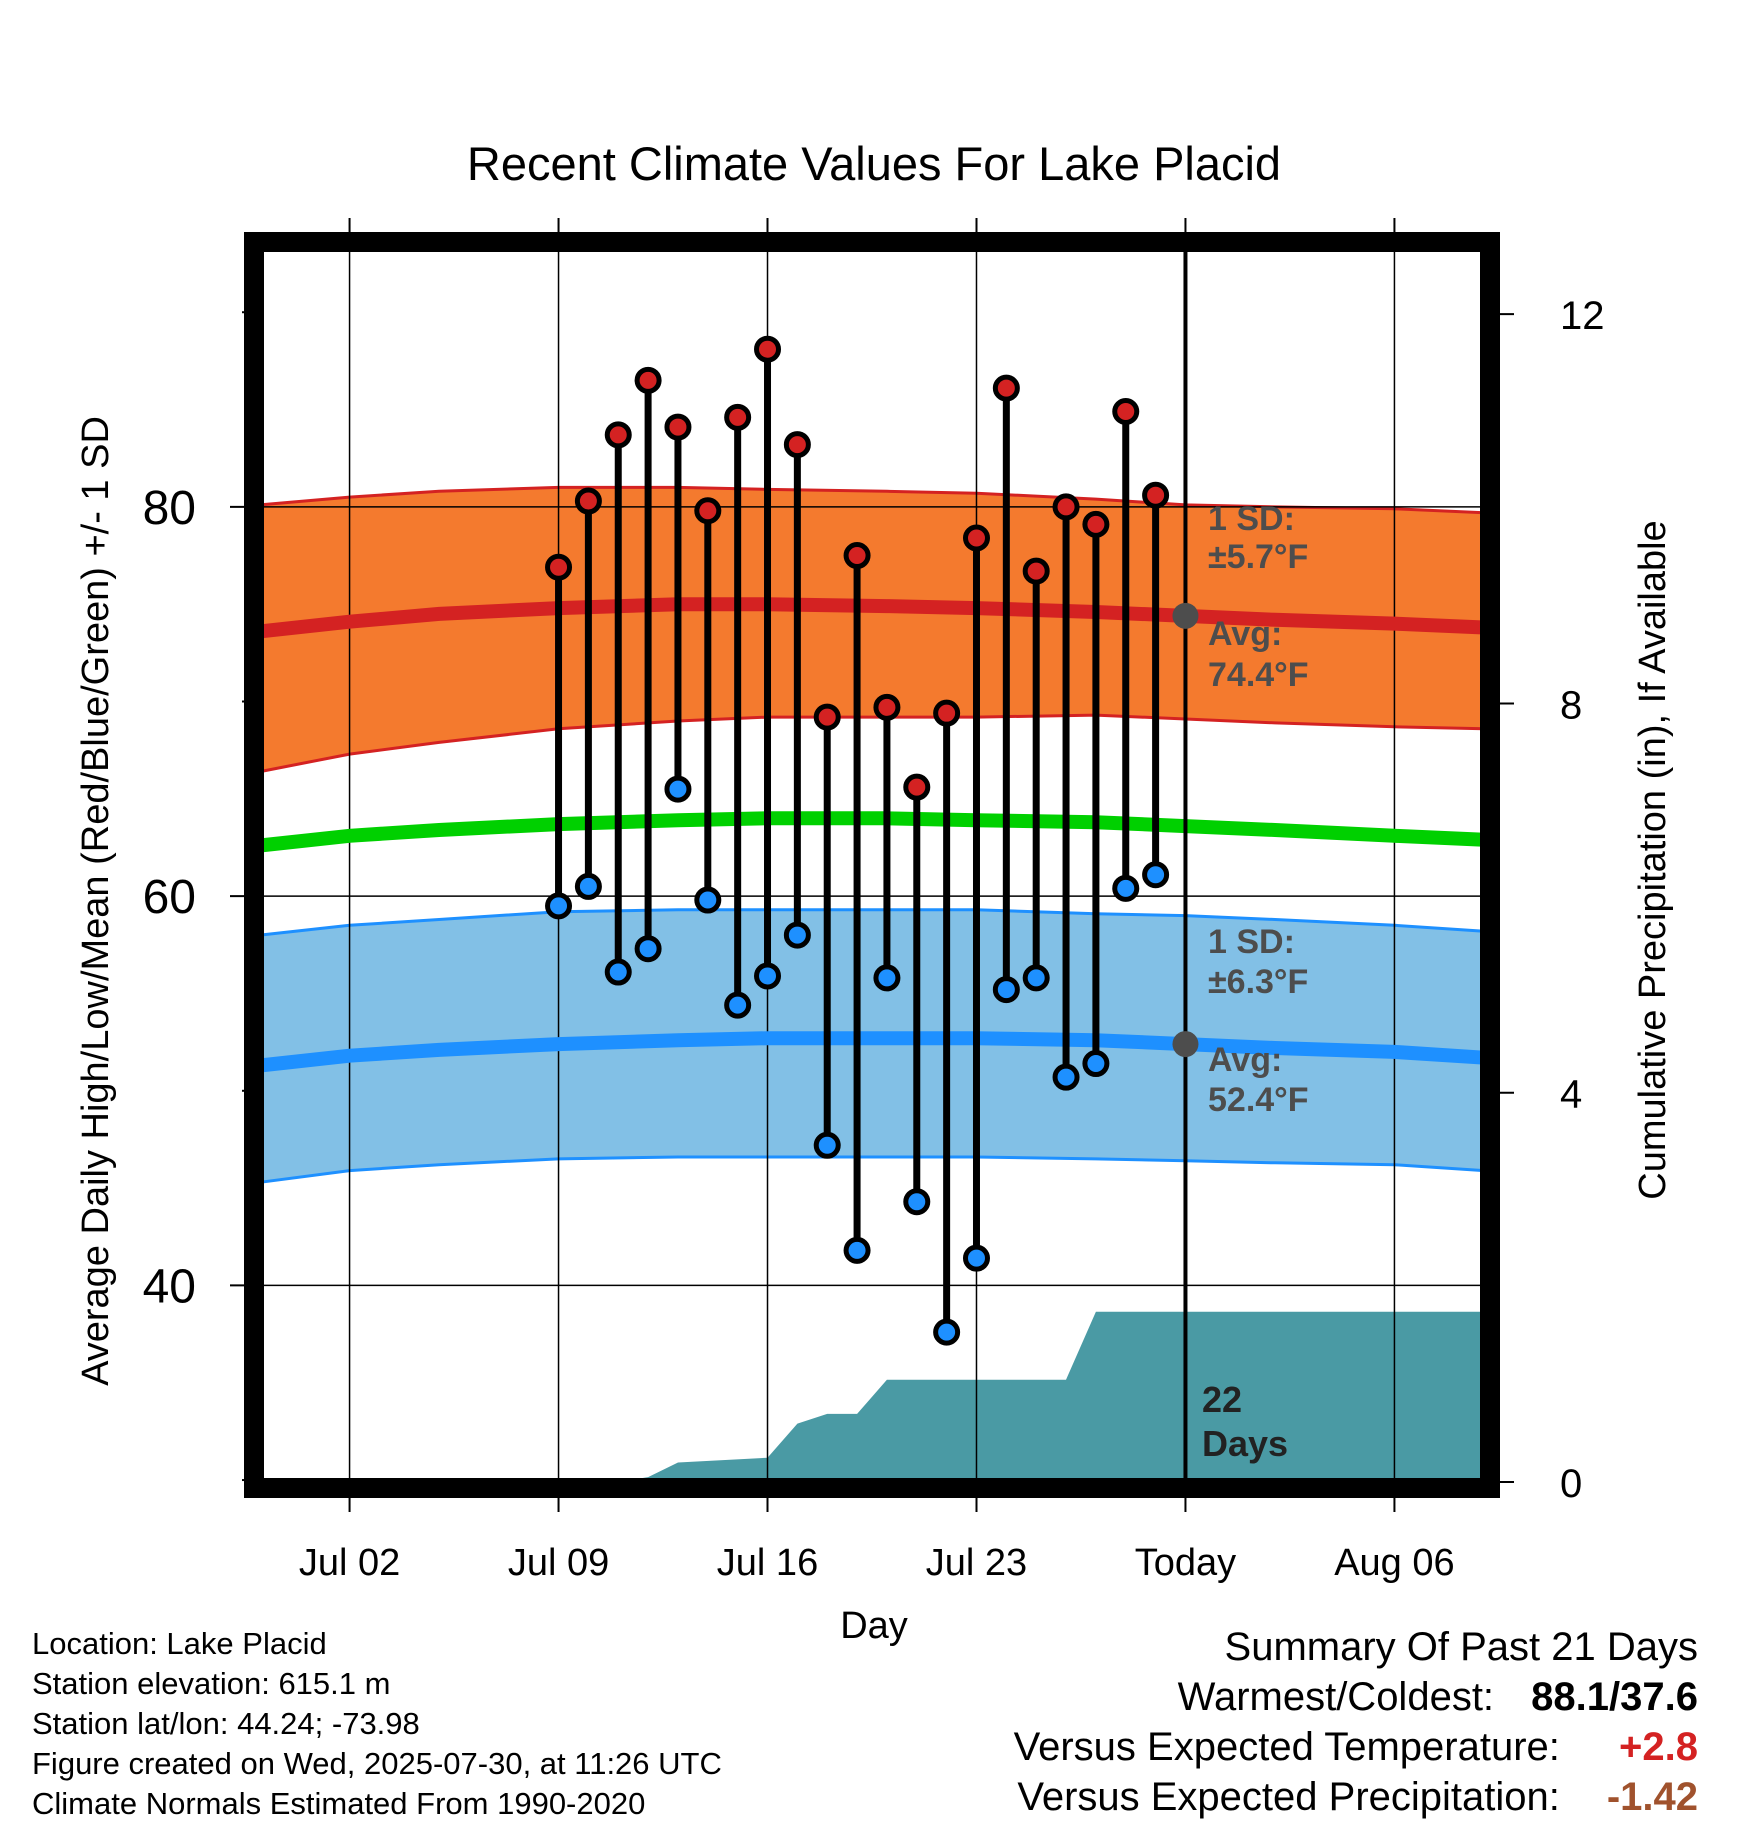 The height and width of the screenshot is (1828, 1748). What do you see at coordinates (1461, 1647) in the screenshot?
I see `summary-title: Summary Of Past 21 Days` at bounding box center [1461, 1647].